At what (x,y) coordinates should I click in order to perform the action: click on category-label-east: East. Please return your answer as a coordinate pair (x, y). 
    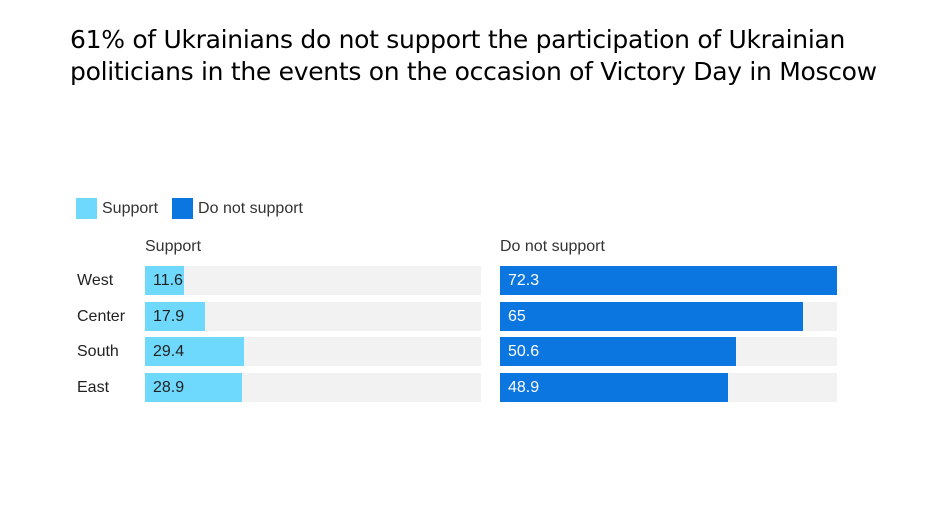
    Looking at the image, I should click on (93, 387).